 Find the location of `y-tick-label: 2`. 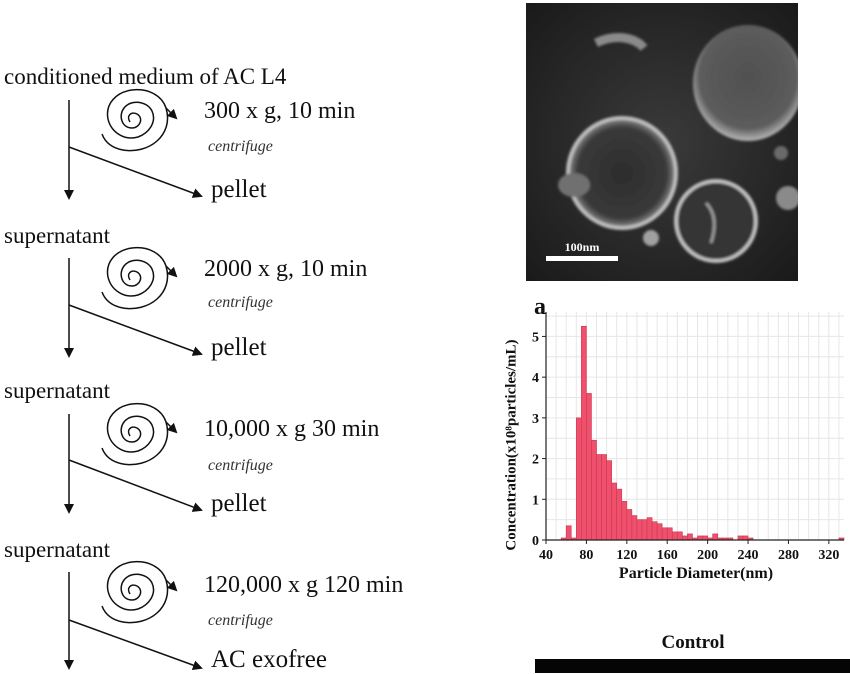

y-tick-label: 2 is located at coordinates (535, 460).